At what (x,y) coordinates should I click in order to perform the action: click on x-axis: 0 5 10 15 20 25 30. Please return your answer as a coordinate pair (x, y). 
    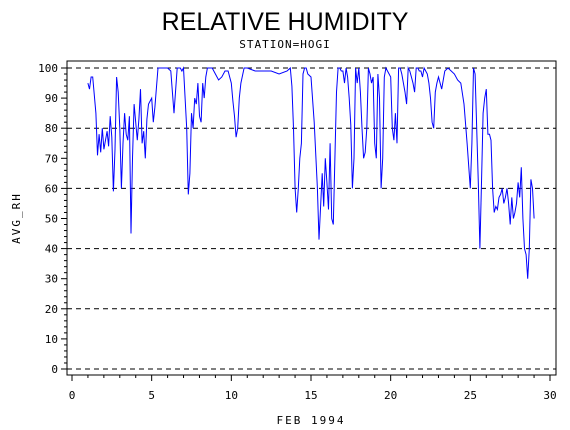
    Looking at the image, I should click on (313, 388).